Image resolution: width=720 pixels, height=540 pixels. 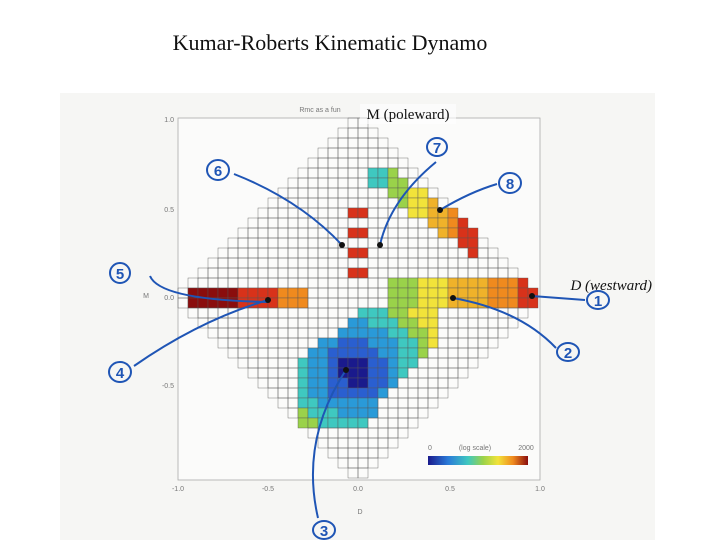 What do you see at coordinates (359, 512) in the screenshot?
I see `x-axis-label: D` at bounding box center [359, 512].